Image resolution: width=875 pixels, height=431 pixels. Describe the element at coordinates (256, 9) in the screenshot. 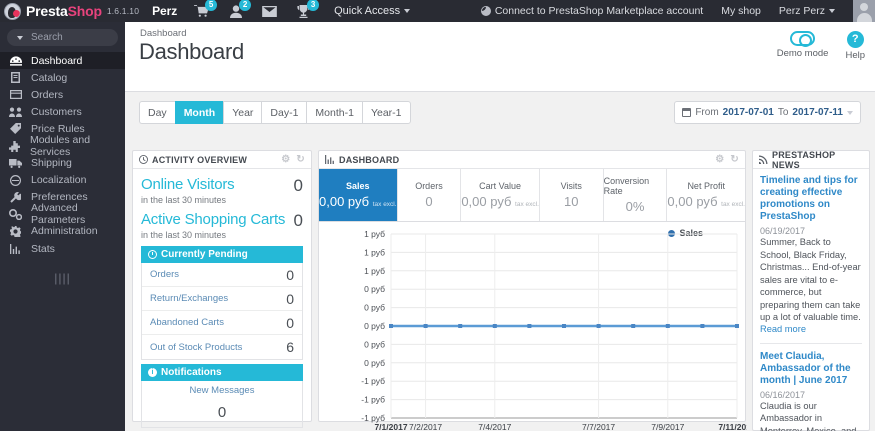

I see `header-icon-group: 5 2 3` at that location.